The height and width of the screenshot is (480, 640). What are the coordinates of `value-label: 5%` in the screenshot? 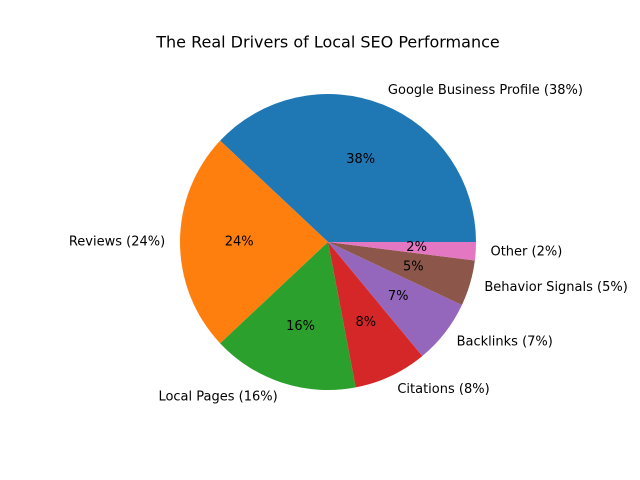 It's located at (413, 266).